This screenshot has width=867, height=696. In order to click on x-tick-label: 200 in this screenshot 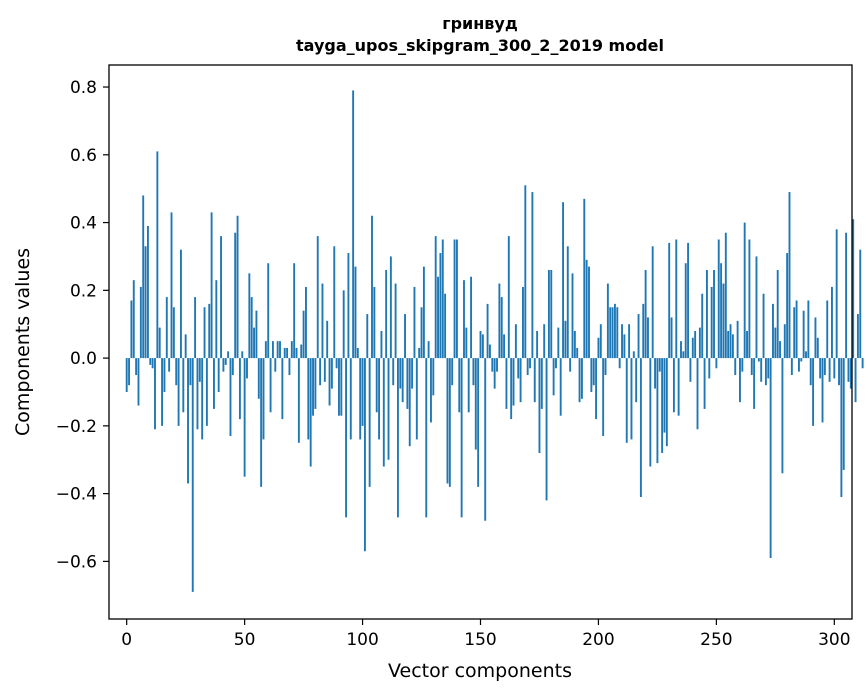, I will do `click(598, 640)`.